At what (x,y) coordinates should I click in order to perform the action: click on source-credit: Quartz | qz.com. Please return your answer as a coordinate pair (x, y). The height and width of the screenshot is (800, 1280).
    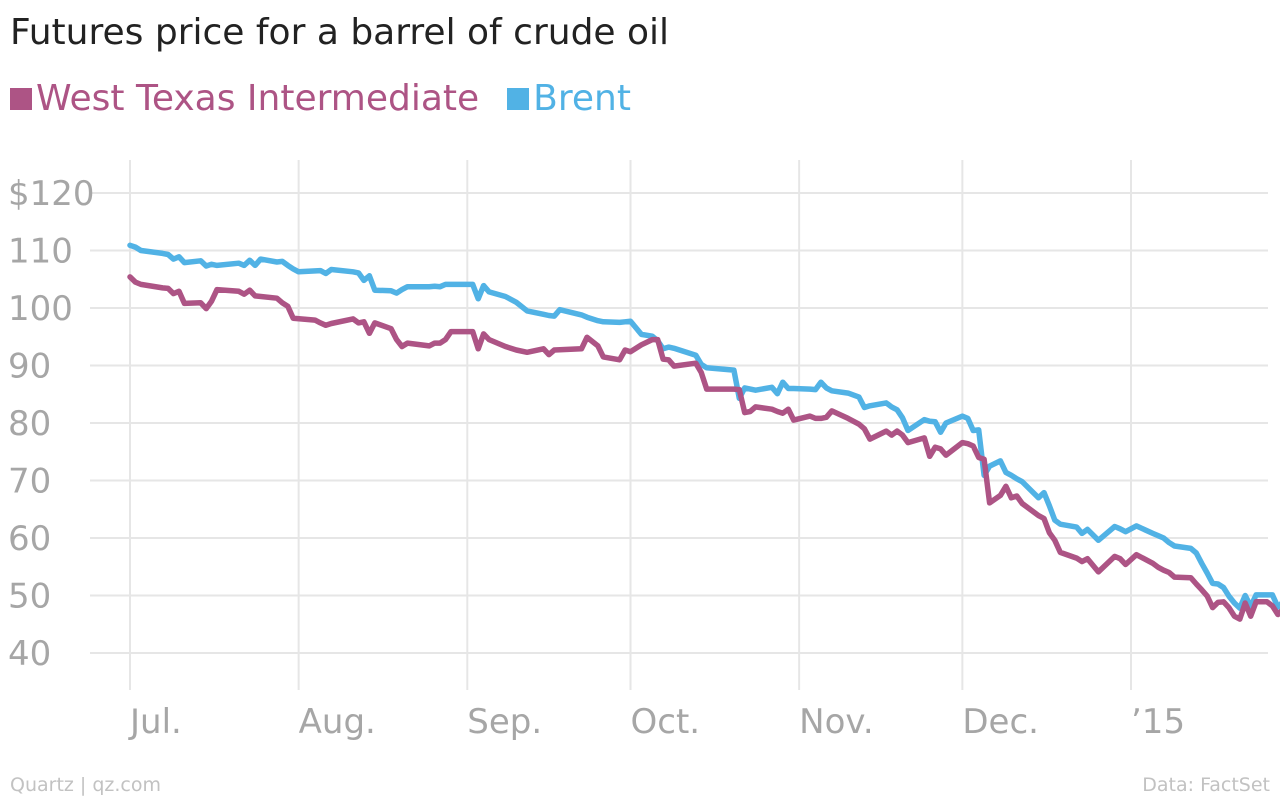
    Looking at the image, I should click on (86, 785).